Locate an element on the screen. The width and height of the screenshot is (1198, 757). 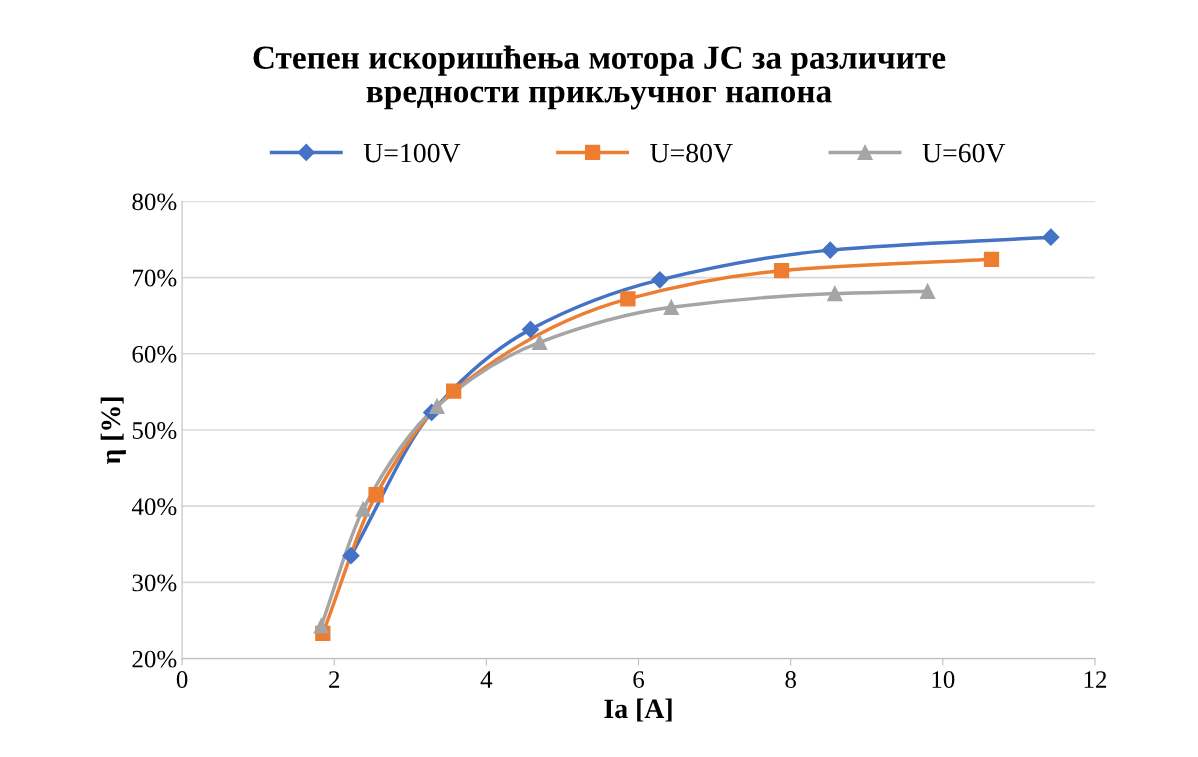
x-tick-label: 10 is located at coordinates (943, 679).